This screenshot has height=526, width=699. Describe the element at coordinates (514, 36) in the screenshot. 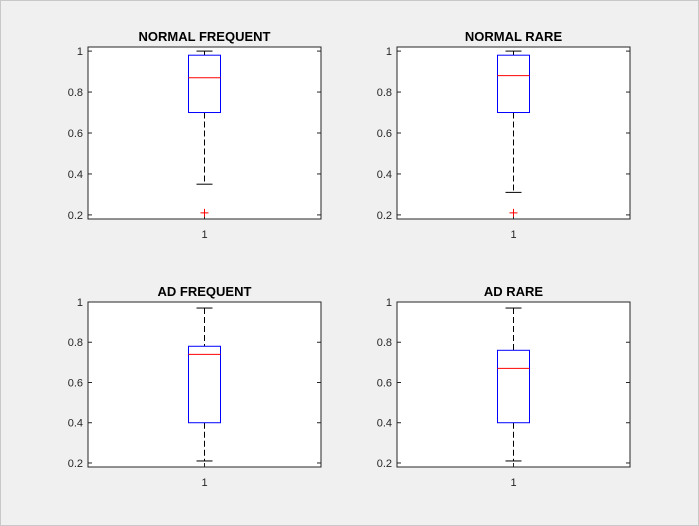

I see `chart-title: NORMAL RARE` at that location.